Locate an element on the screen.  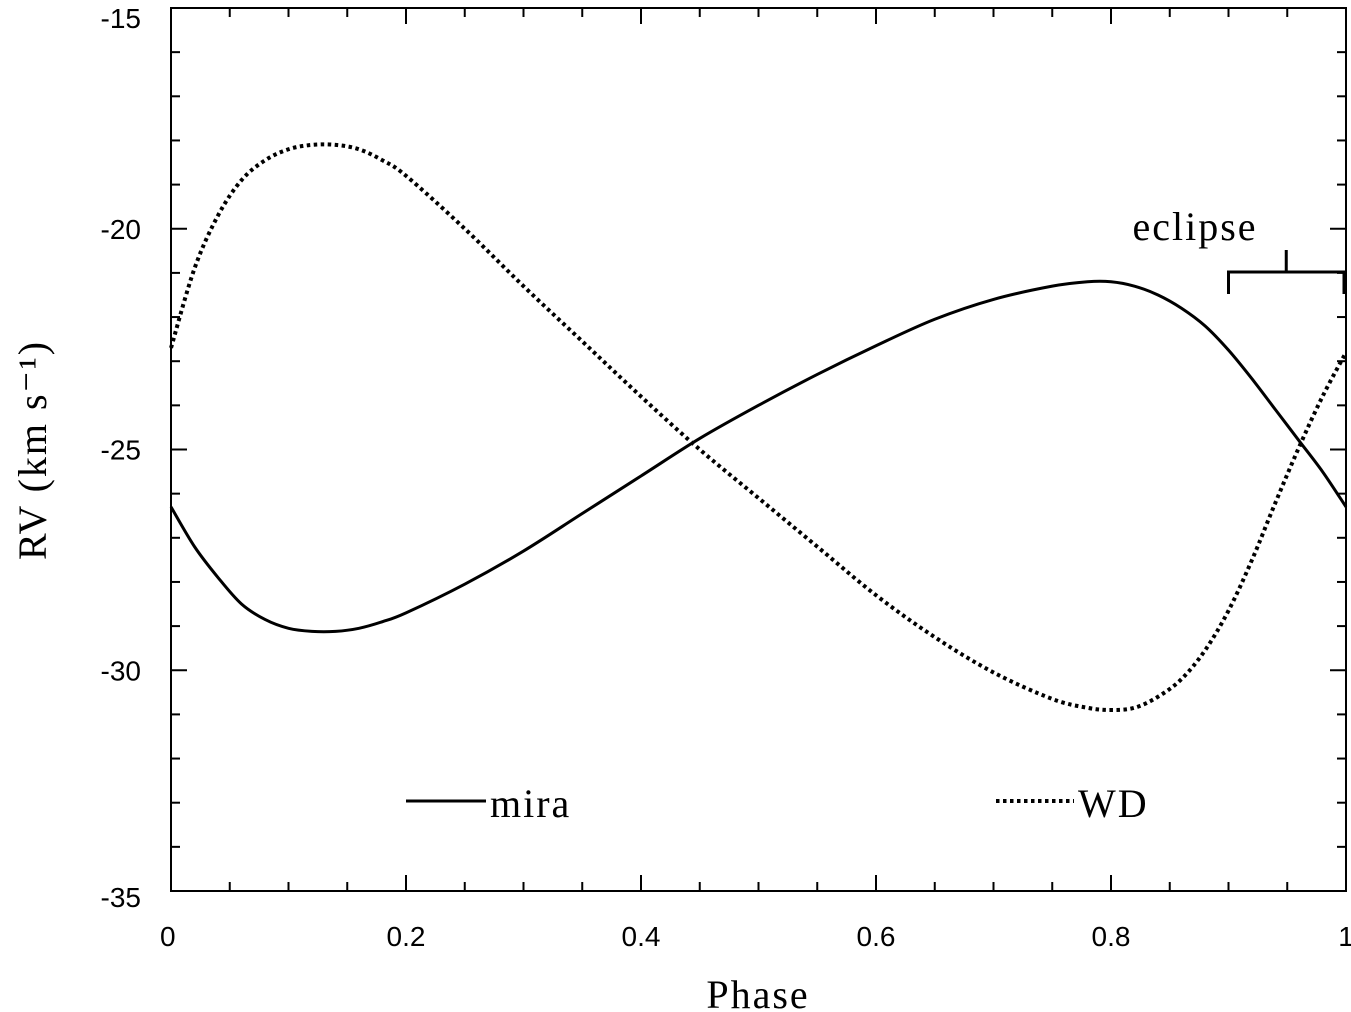
y-tick-label: -25 is located at coordinates (121, 450).